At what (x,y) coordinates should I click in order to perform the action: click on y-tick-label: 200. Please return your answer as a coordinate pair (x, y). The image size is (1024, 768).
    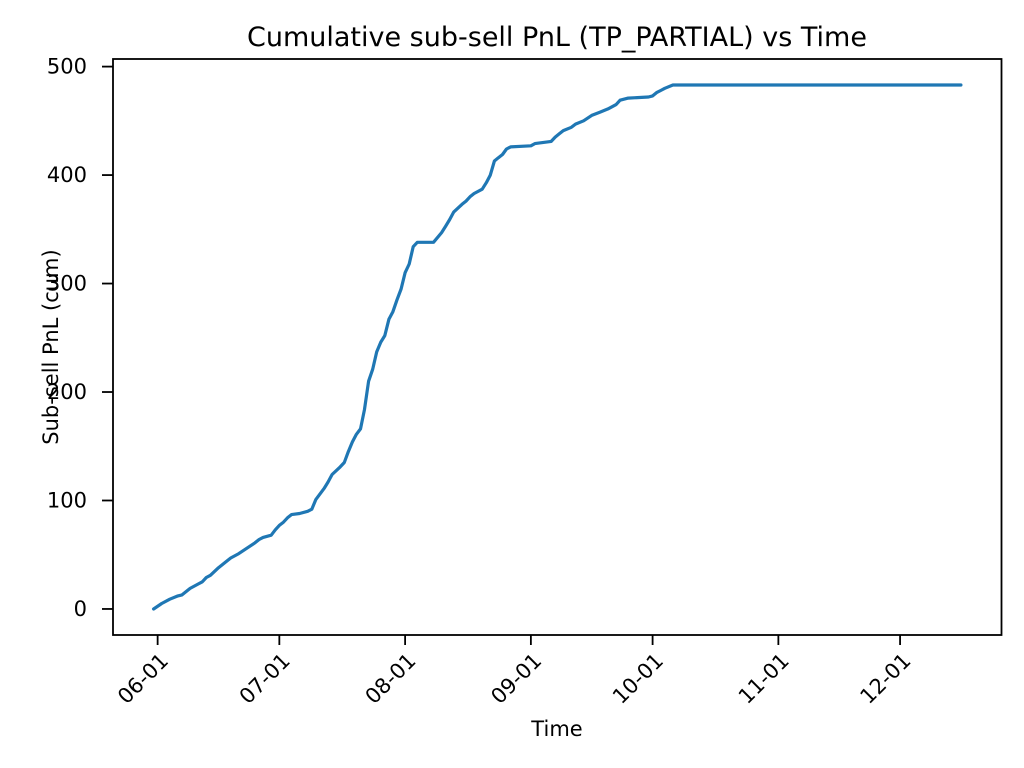
    Looking at the image, I should click on (67, 392).